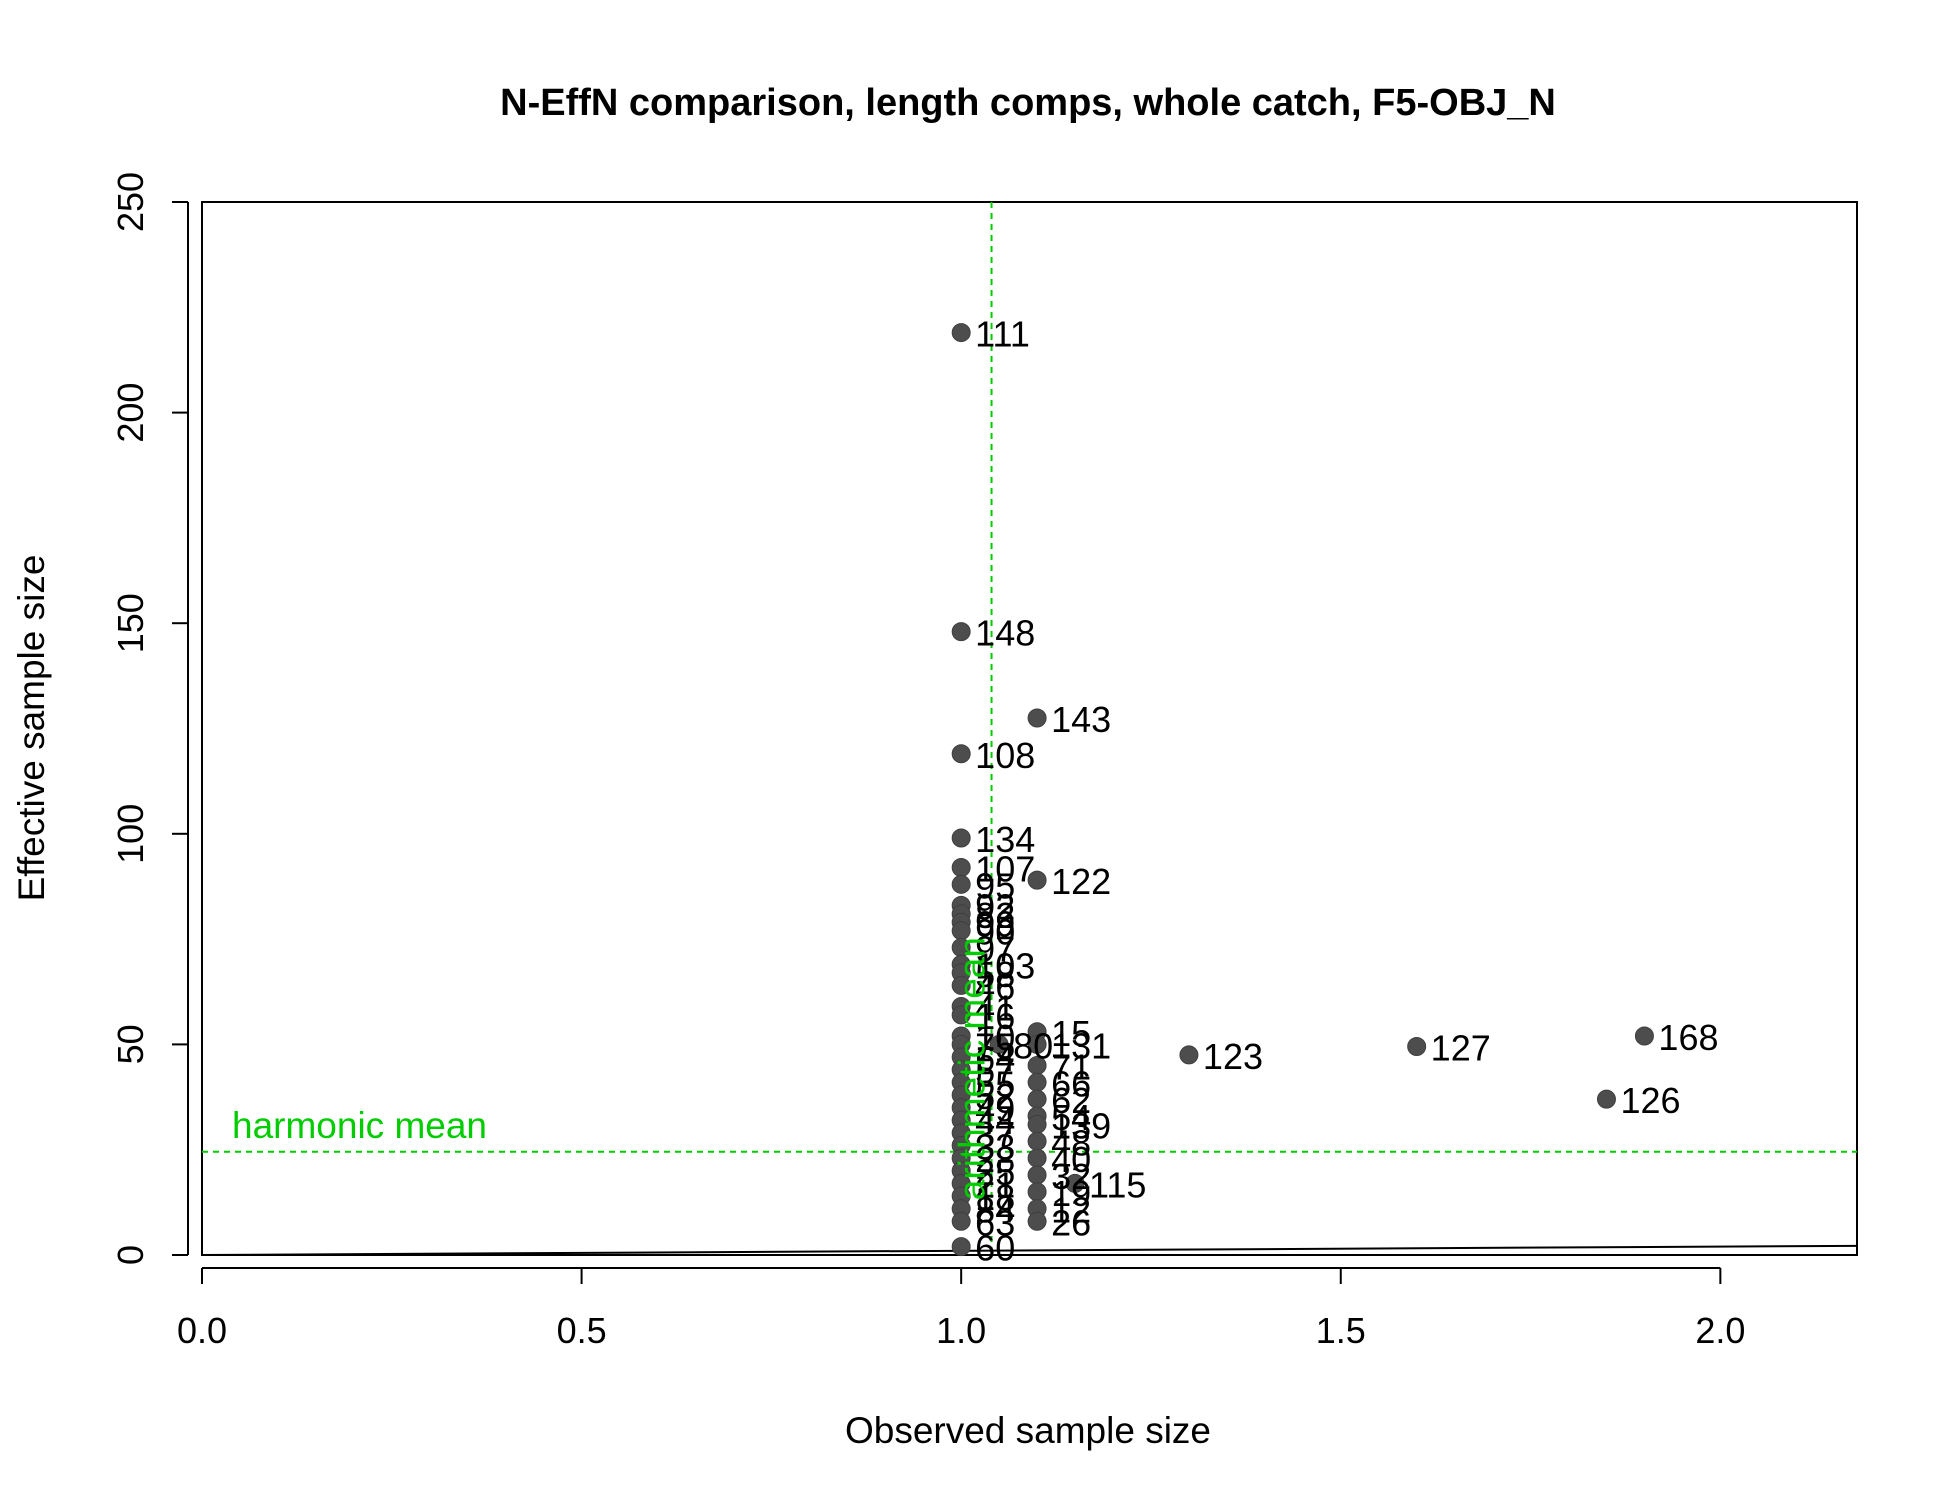  I want to click on y-tick-label: 100, so click(130, 834).